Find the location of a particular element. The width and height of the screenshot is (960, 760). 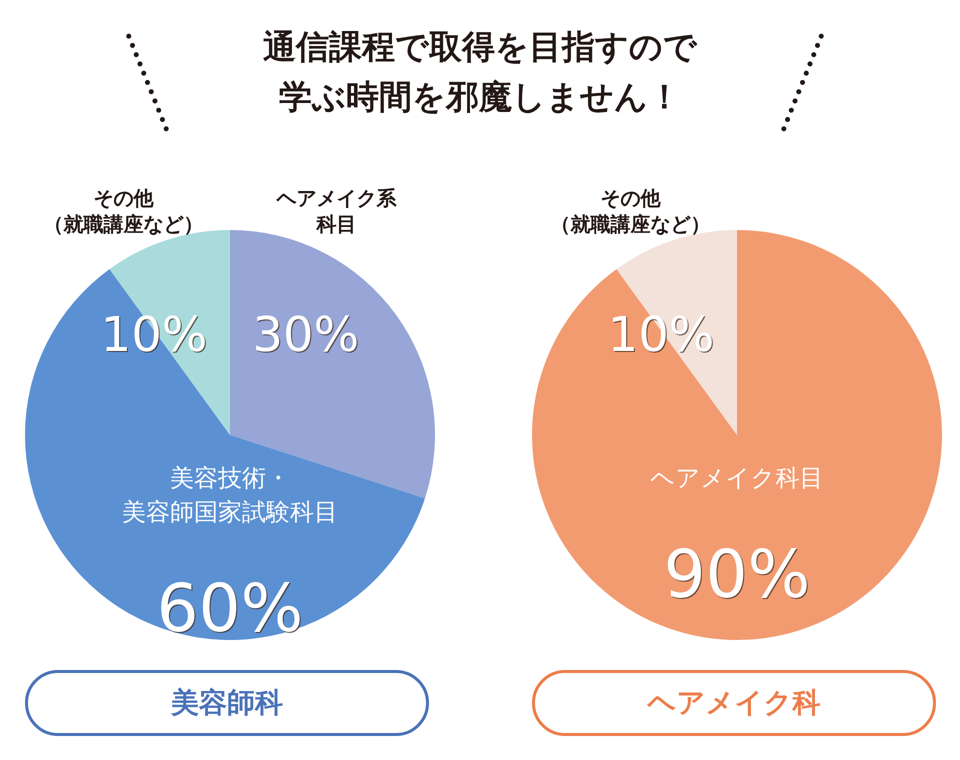

text: 美容師科 is located at coordinates (227, 703).